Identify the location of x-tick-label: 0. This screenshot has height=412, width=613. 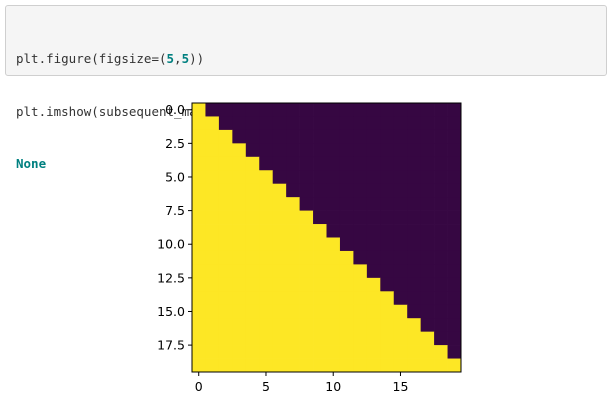
(199, 386).